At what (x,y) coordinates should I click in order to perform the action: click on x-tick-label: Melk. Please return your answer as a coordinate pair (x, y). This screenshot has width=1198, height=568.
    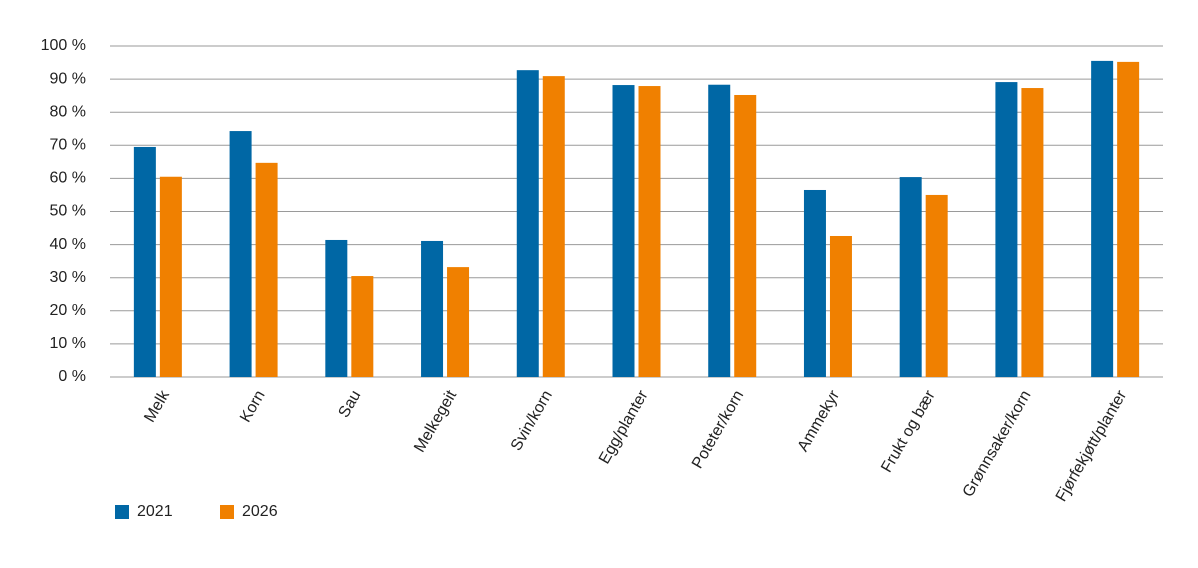
    Looking at the image, I should click on (157, 406).